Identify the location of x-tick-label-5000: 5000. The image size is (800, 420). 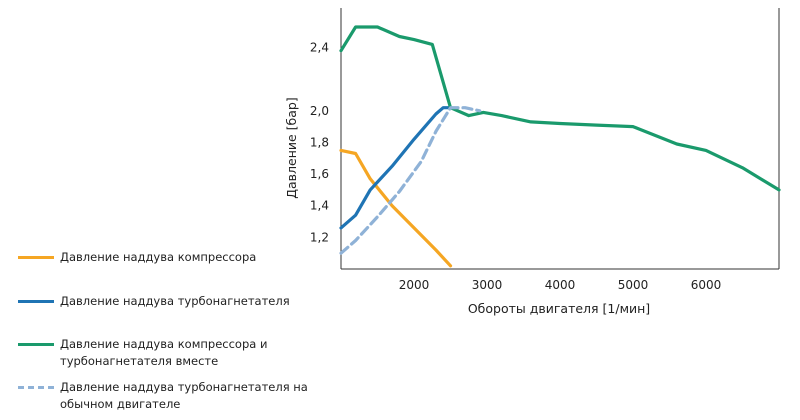
(633, 285).